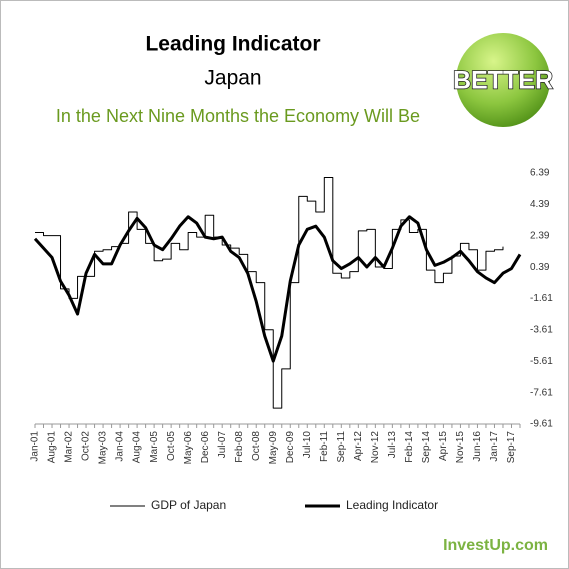 The height and width of the screenshot is (569, 569). I want to click on badge-text: BETTER, so click(503, 81).